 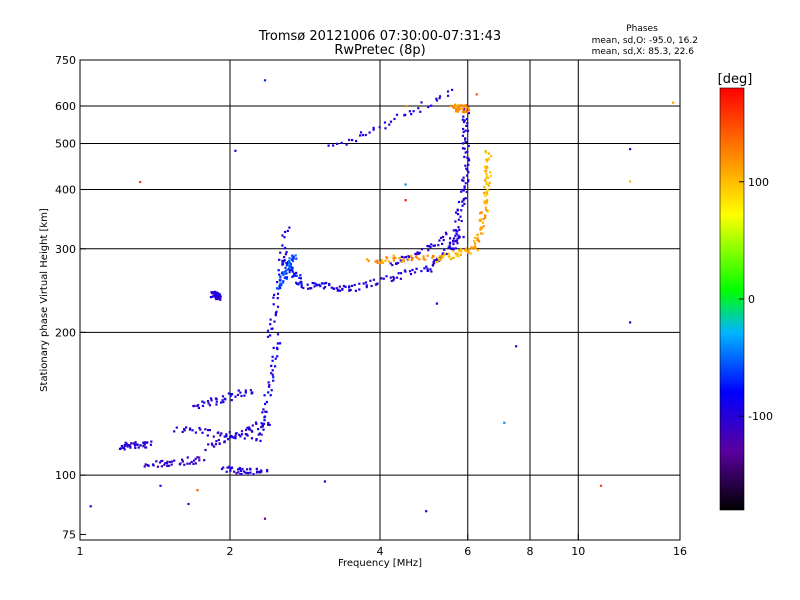 I want to click on chart-subtitle: RwPretec (8p), so click(x=379, y=50).